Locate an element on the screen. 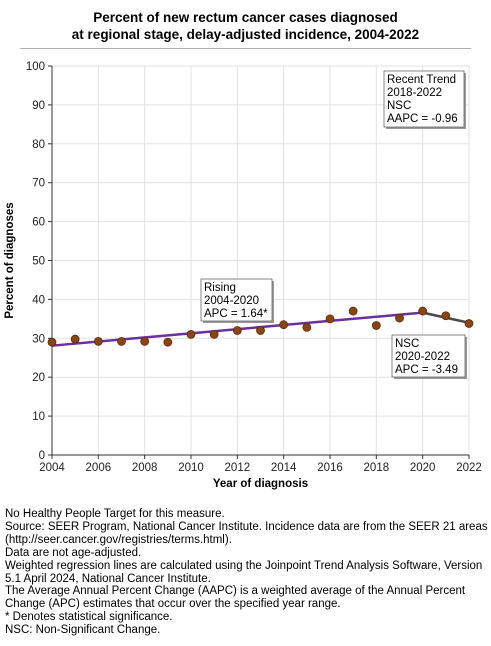 The height and width of the screenshot is (646, 491). x-axis-label: Year of diagnosis is located at coordinates (260, 484).